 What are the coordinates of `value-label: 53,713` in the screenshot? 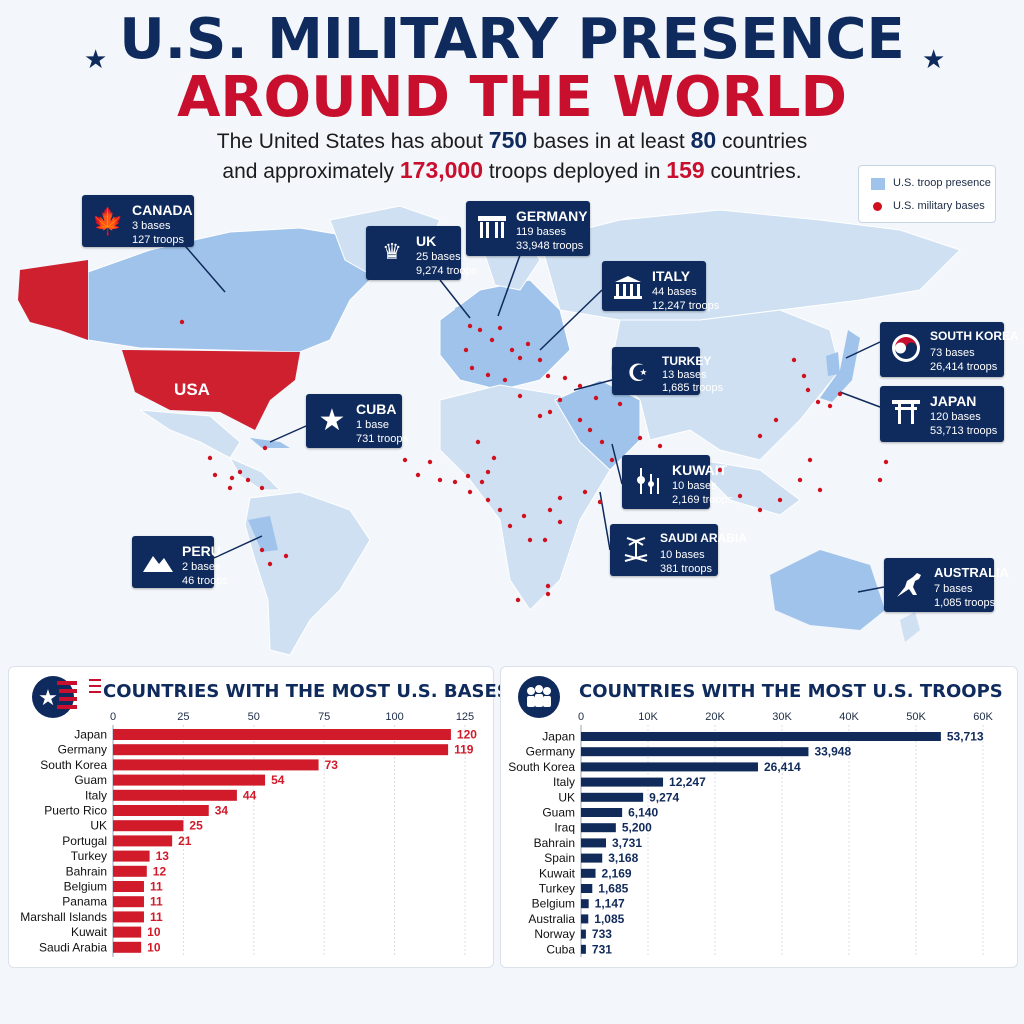 It's located at (965, 737).